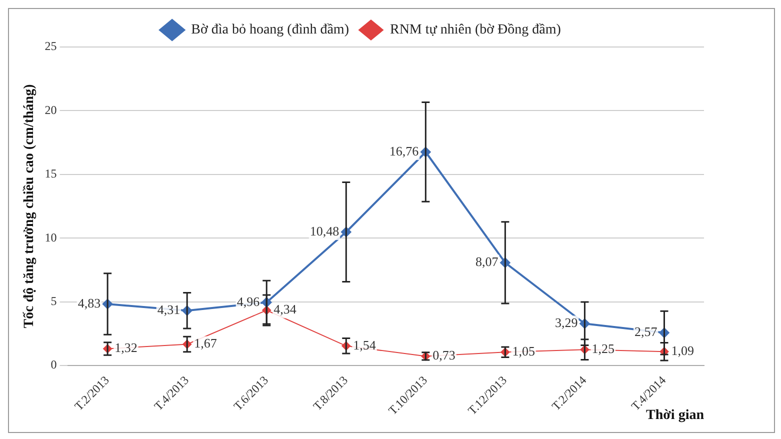 This screenshot has height=439, width=781. Describe the element at coordinates (682, 350) in the screenshot. I see `data-label: 1,09` at that location.